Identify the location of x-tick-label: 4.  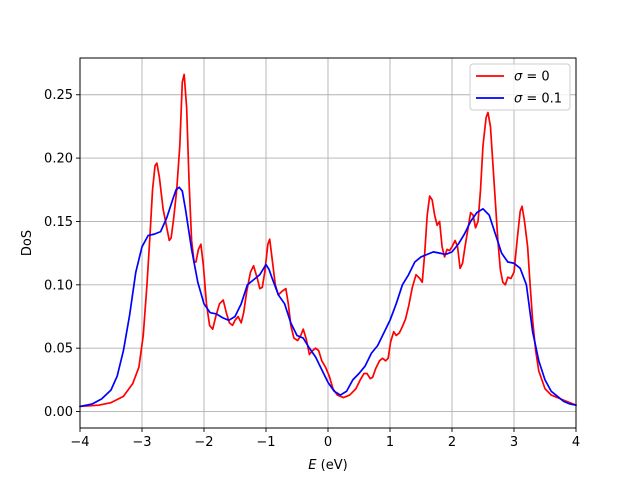
(576, 442).